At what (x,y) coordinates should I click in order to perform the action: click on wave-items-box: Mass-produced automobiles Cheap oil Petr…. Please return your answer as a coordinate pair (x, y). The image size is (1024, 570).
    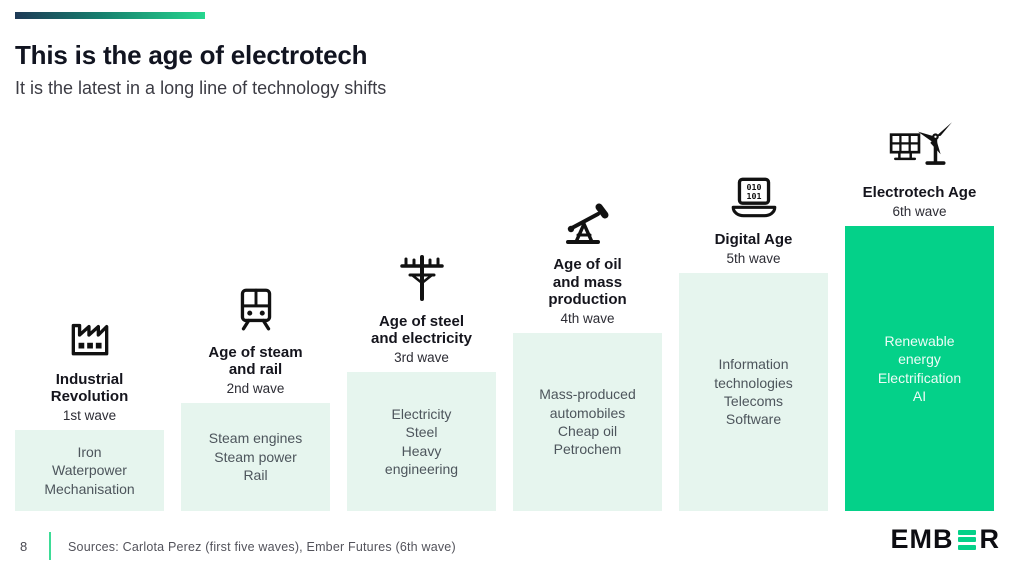
    Looking at the image, I should click on (587, 422).